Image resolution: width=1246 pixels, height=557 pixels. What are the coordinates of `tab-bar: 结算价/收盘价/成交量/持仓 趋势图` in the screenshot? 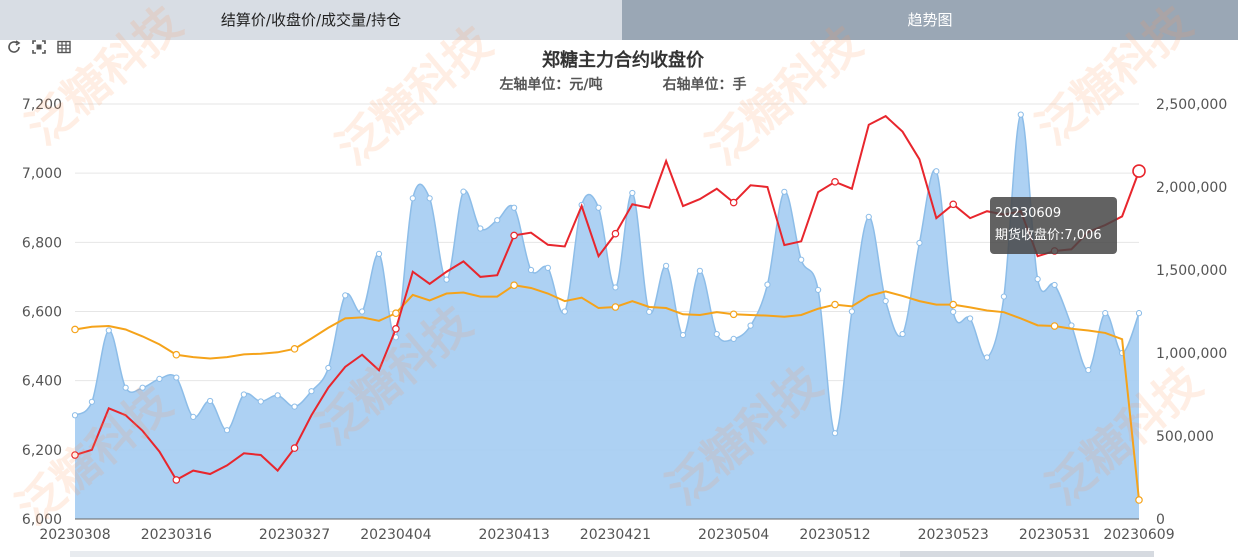 It's located at (619, 20).